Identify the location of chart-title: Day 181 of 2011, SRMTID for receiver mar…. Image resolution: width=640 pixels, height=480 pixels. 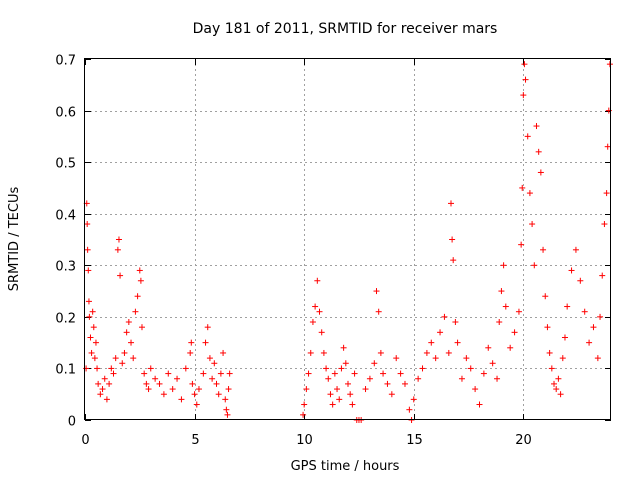
(345, 29).